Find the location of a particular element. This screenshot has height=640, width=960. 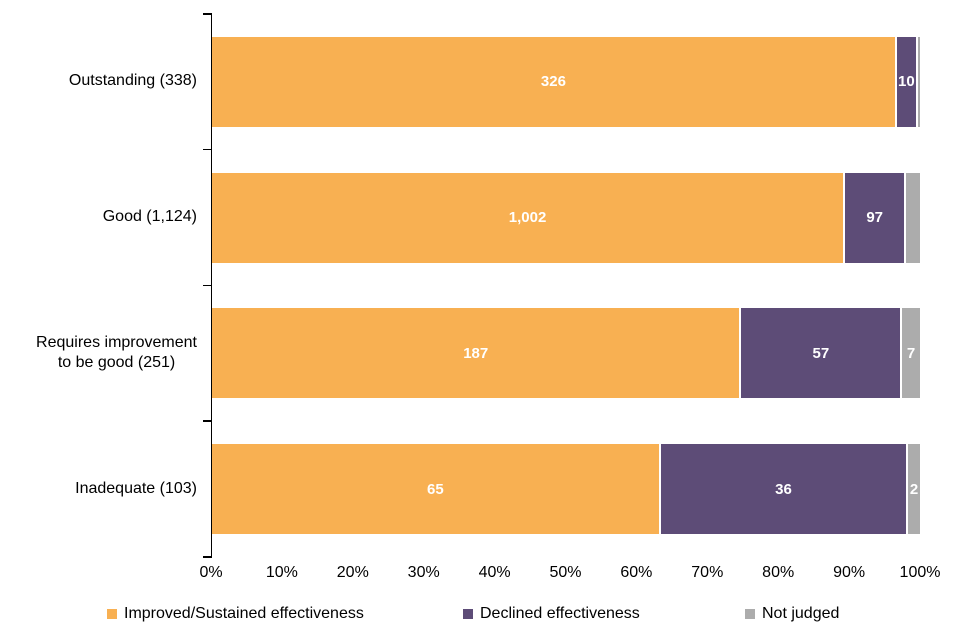

legend-swatch-improved-sustained-effectiveness is located at coordinates (112, 614).